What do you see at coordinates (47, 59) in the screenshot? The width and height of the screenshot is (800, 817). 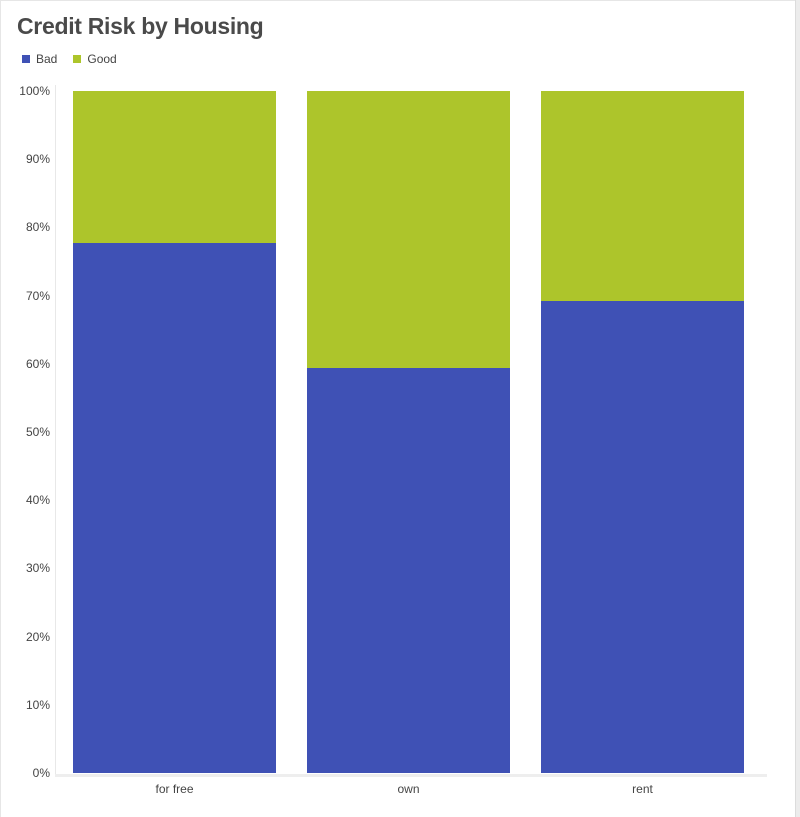 I see `legend-label-bad: Bad` at bounding box center [47, 59].